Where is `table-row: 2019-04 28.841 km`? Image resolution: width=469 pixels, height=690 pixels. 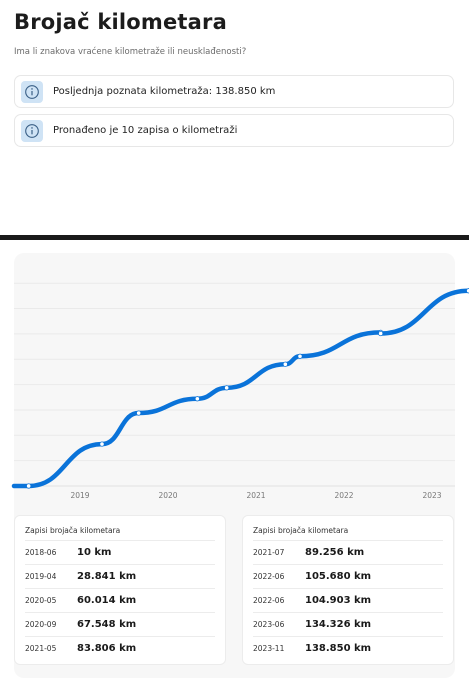
table-row: 2019-04 28.841 km is located at coordinates (120, 576).